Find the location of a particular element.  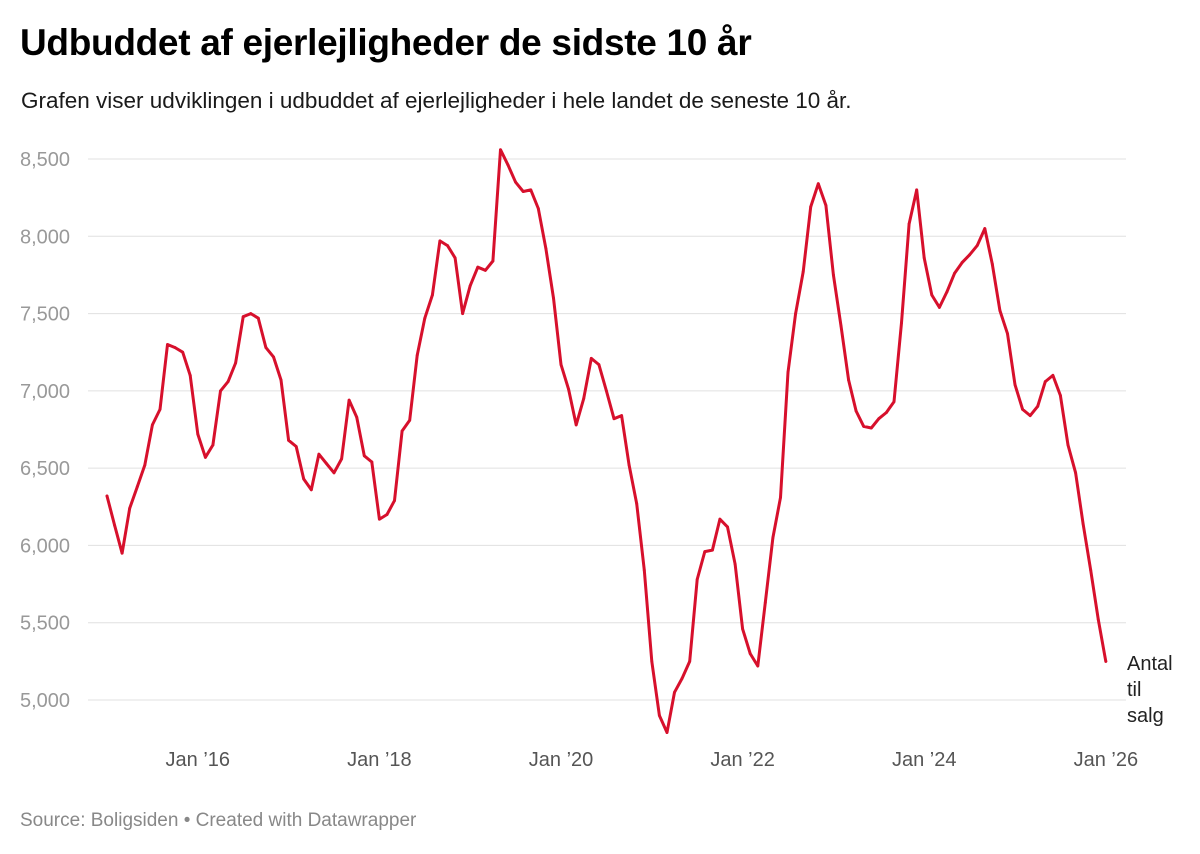

y-tick-label: 5,000 is located at coordinates (45, 701).